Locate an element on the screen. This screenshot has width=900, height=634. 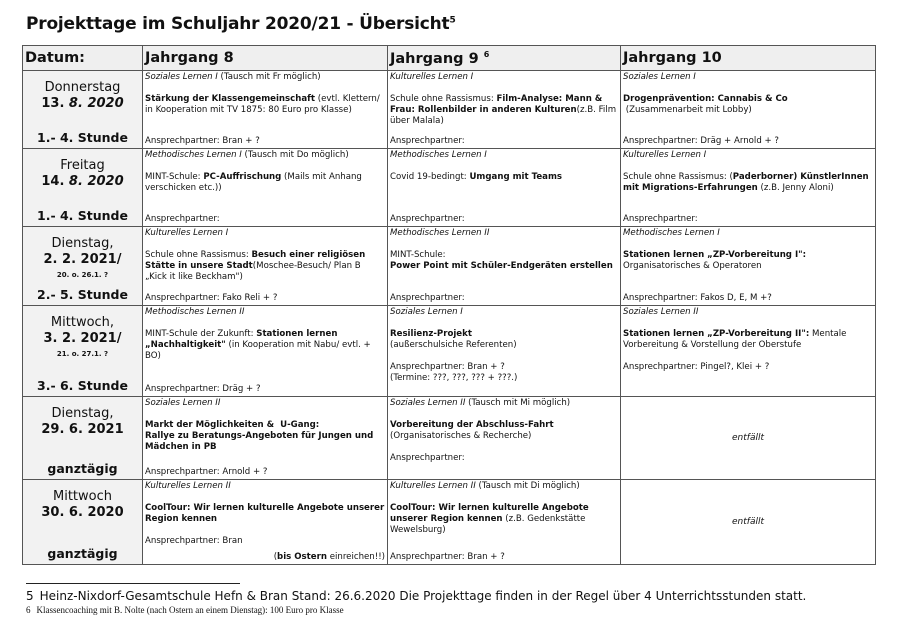
header-row: Datum: Jahrgang 8 Jahrgang 9 6 Jahrgang 10 is located at coordinates (449, 58).